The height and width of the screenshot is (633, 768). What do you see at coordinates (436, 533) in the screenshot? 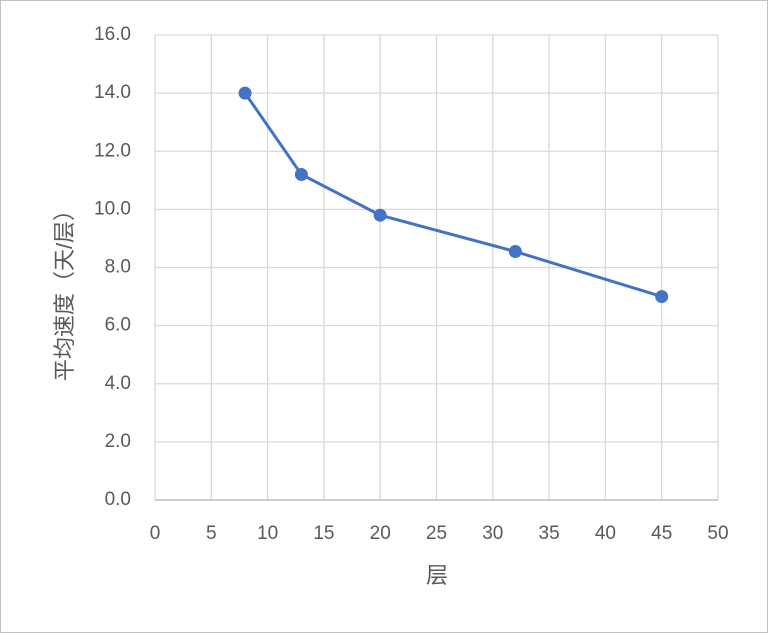
I see `x-tick-label: 25` at bounding box center [436, 533].